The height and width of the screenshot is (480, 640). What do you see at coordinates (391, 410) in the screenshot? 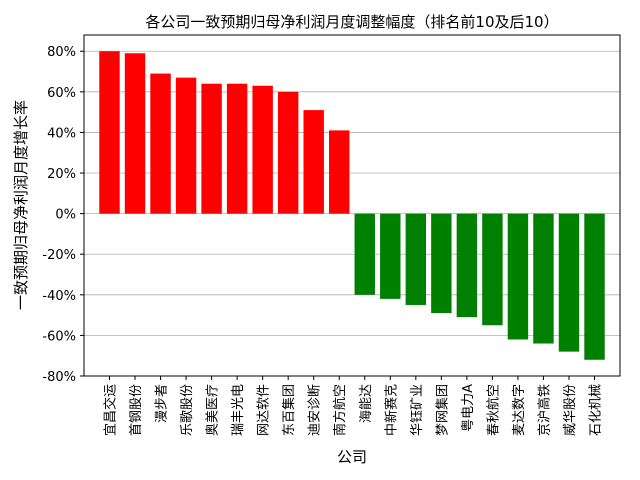
I see `x-tick-label: 中新赛克` at bounding box center [391, 410].